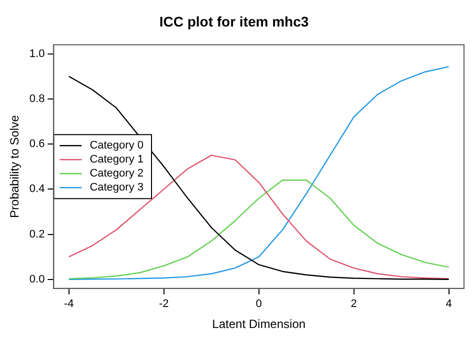 This screenshot has width=474, height=338. Describe the element at coordinates (449, 304) in the screenshot. I see `x-tick-label: 4` at that location.